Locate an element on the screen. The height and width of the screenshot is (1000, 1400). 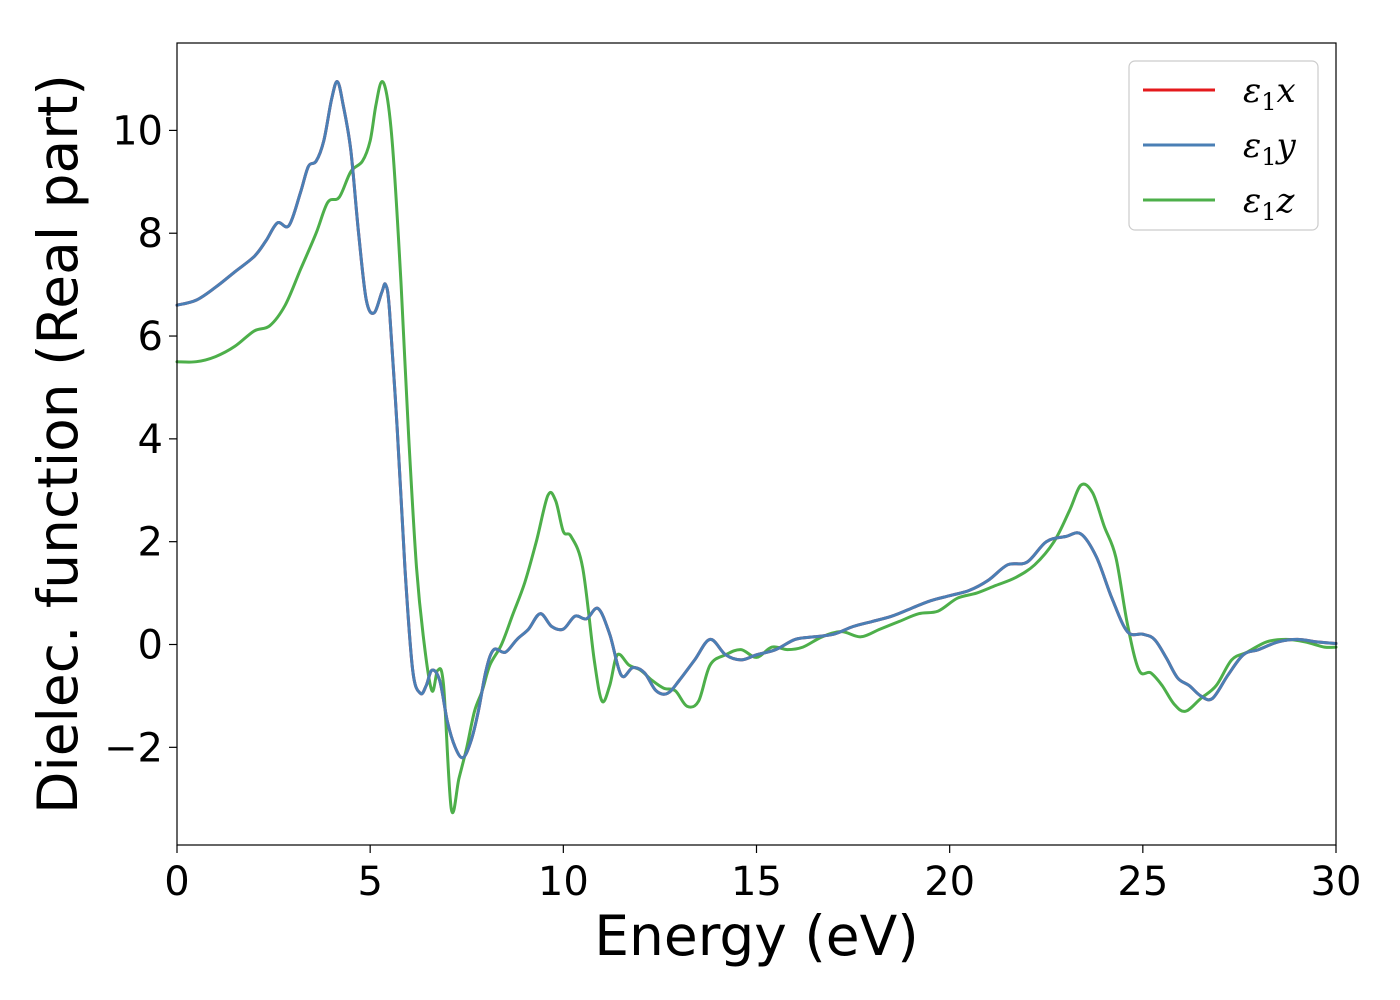
y-axis-label: Dielec. function (Real part) is located at coordinates (58, 444).